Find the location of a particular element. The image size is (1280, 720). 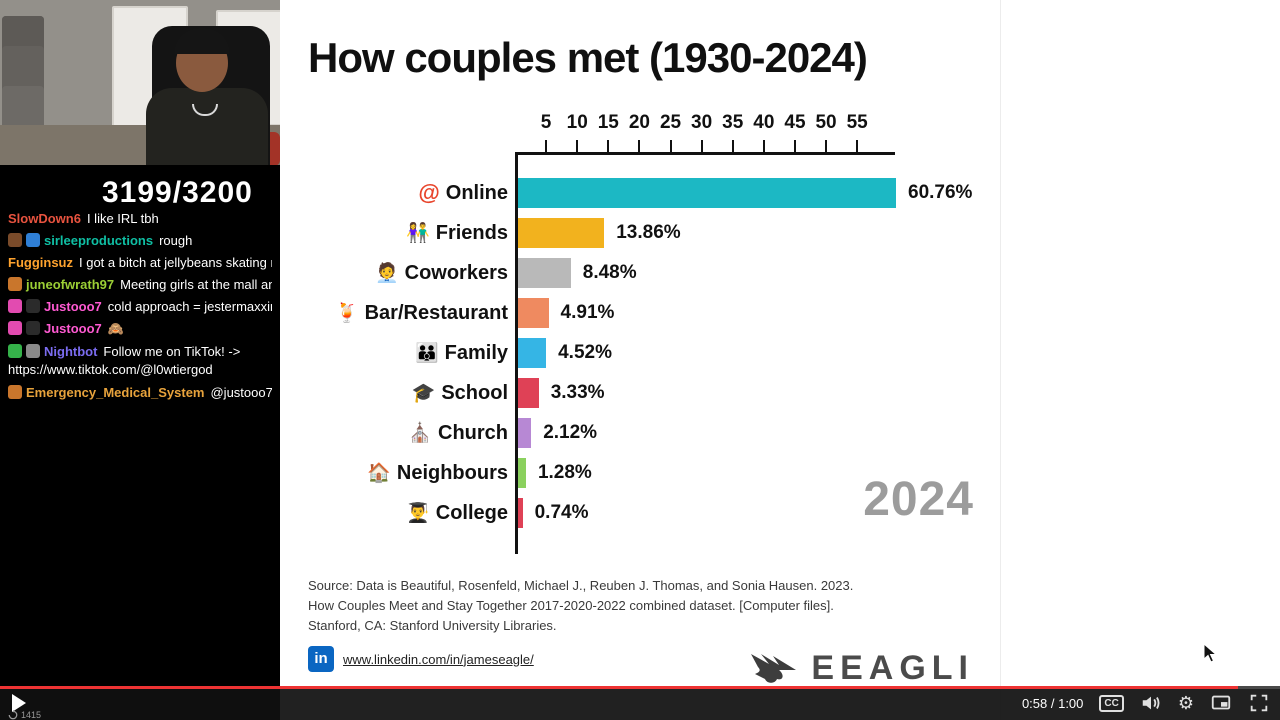

chat-message-text: I got a bitch at jellybeans skating rink is located at coordinates (175, 262).